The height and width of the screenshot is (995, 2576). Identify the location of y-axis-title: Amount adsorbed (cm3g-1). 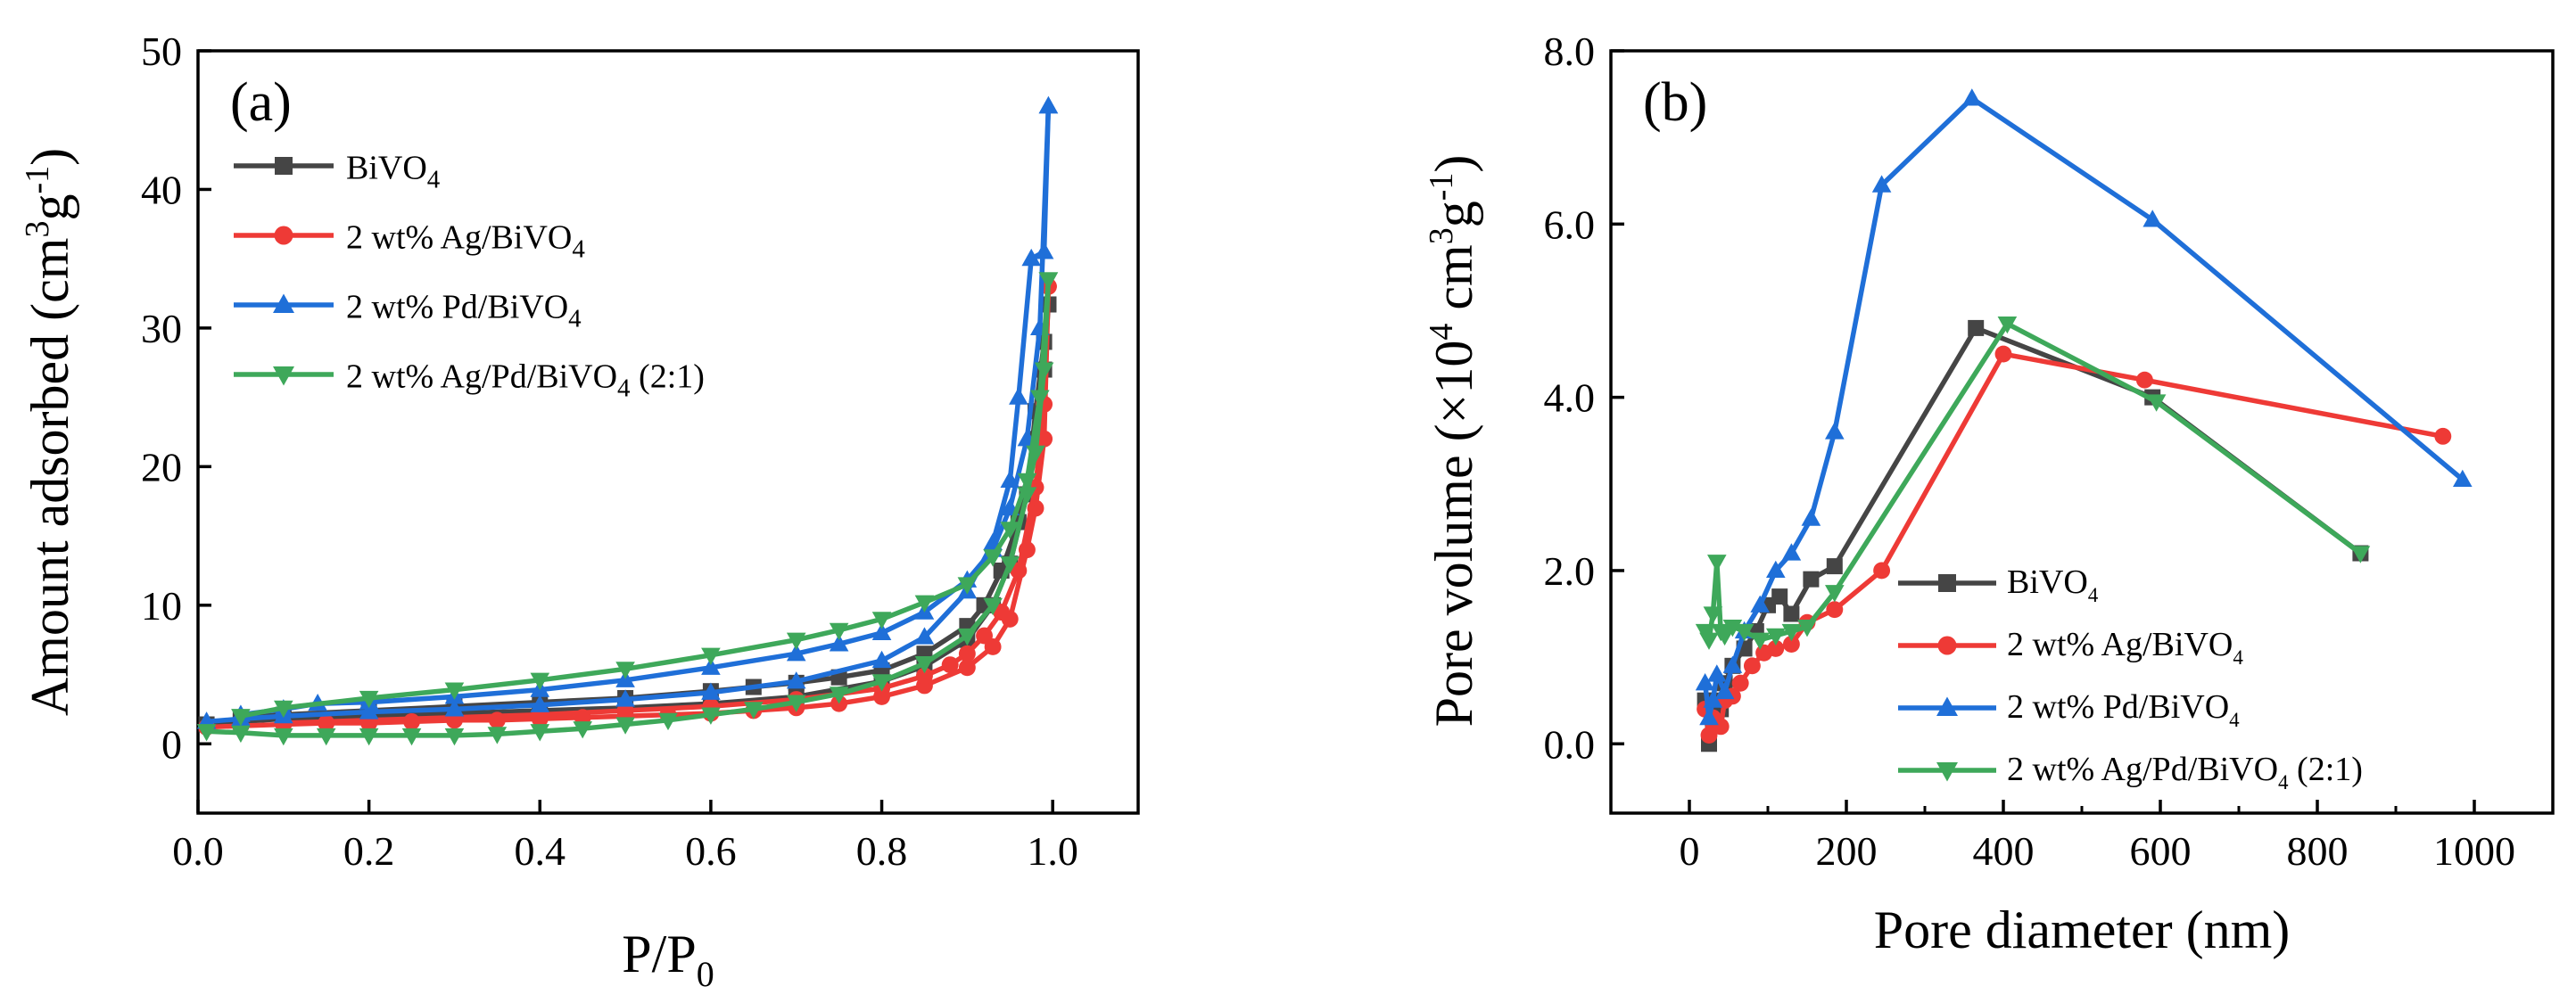
(49, 432).